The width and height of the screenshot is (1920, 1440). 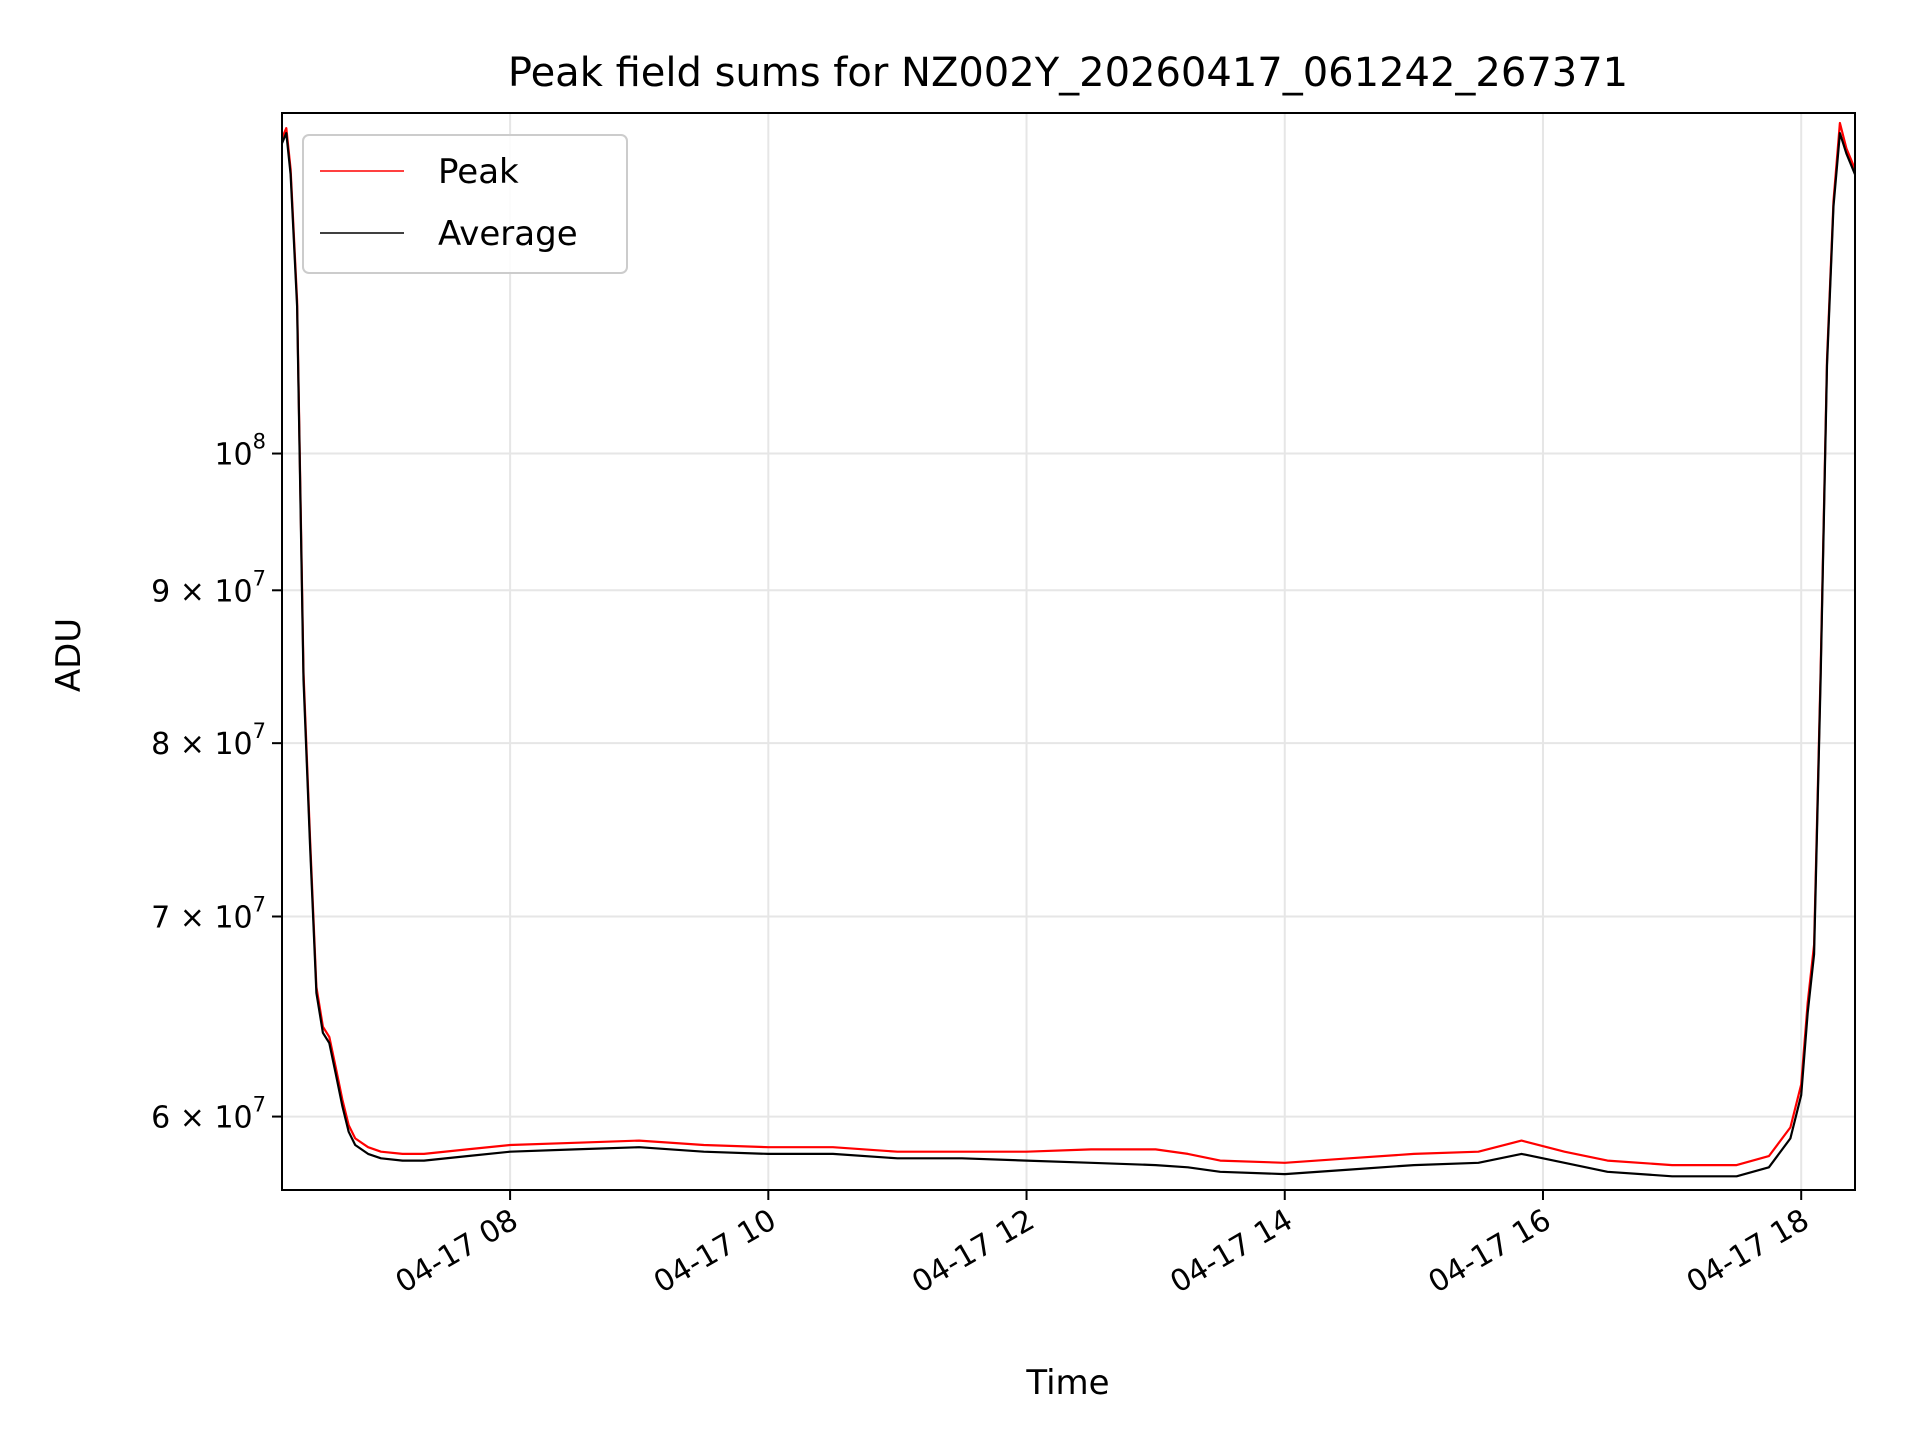 I want to click on y-tick-label: 8 × 10⁷, so click(x=208, y=740).